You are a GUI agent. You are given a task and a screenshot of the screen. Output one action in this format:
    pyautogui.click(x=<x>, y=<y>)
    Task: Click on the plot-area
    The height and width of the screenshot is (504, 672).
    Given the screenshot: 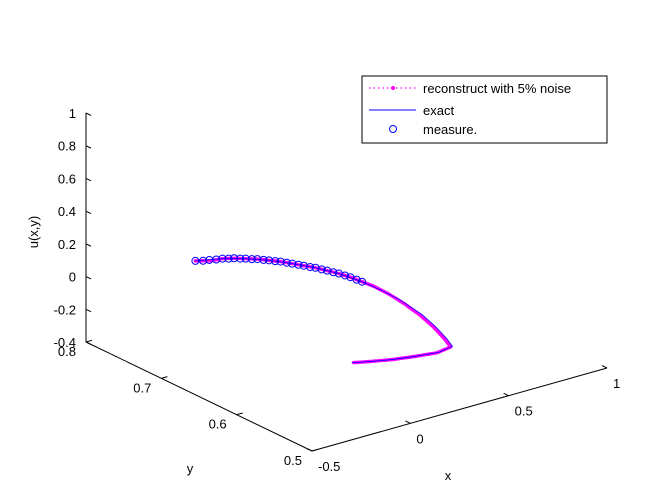 What is the action you would take?
    pyautogui.click(x=322, y=309)
    